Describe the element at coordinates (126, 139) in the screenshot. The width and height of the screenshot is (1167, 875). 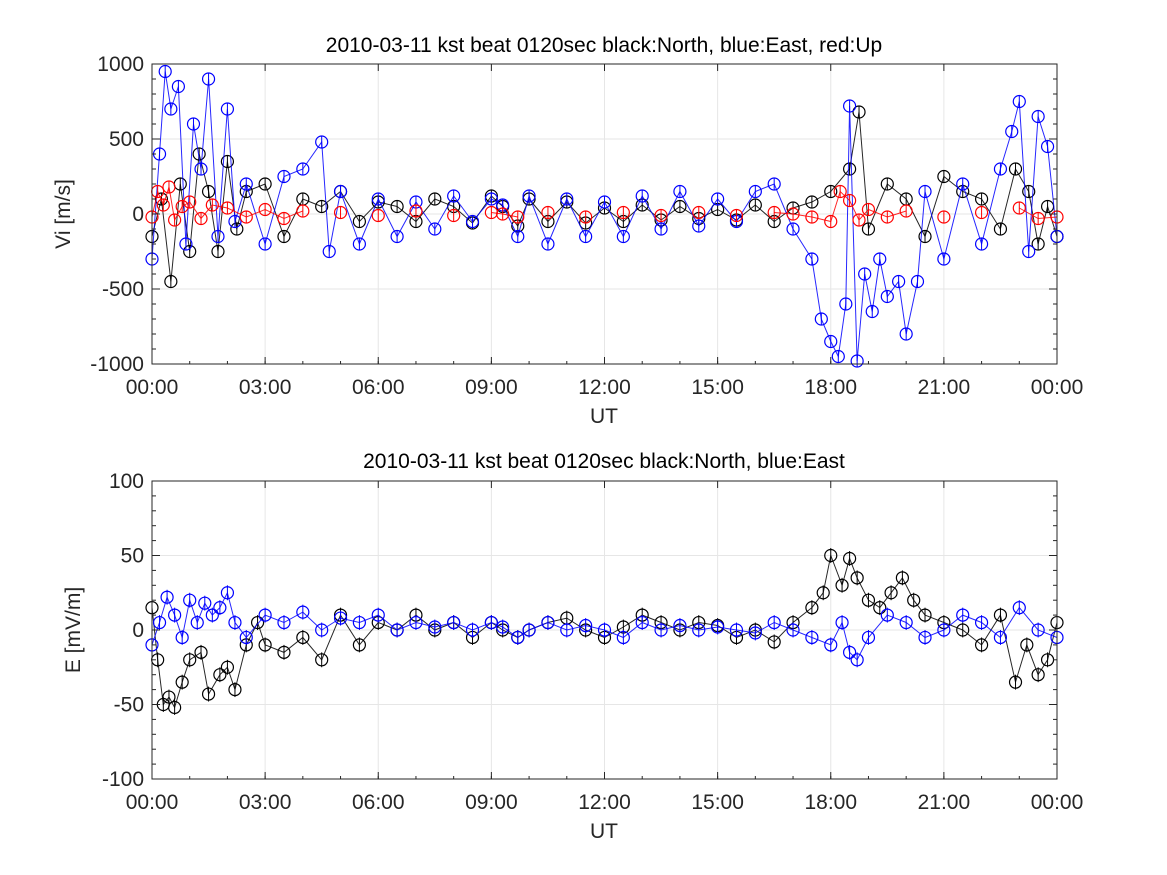
I see `top-y-tick-label: 500` at that location.